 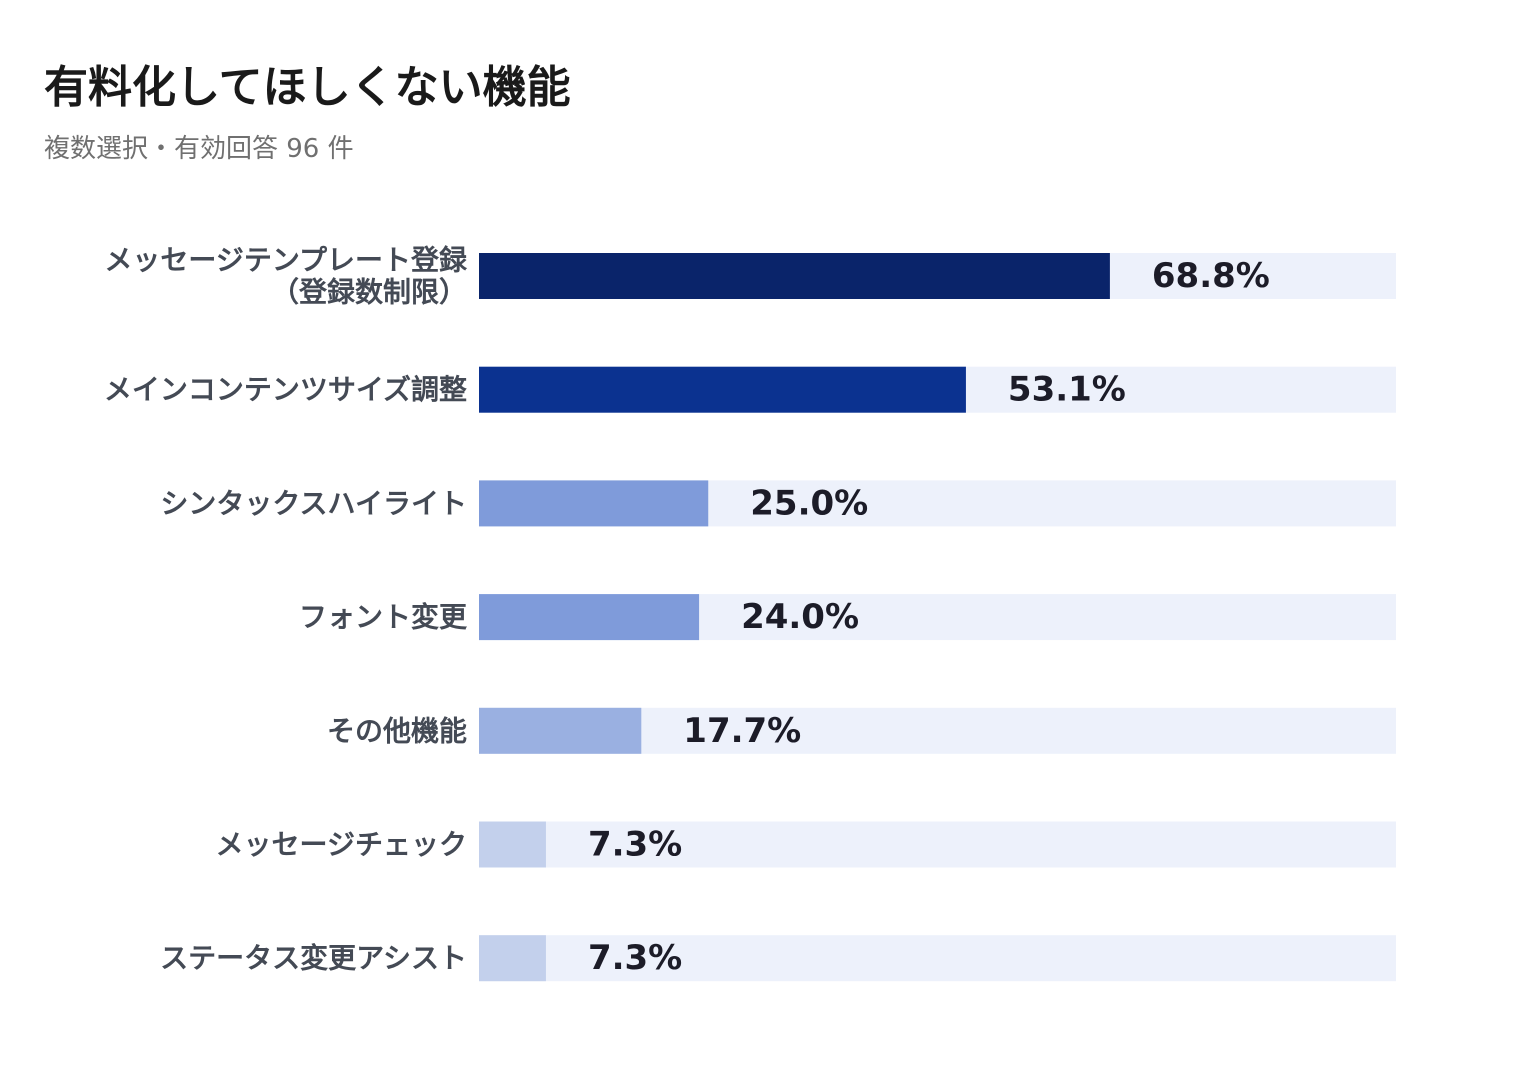 I want to click on value-label: 17.7%, so click(x=742, y=731).